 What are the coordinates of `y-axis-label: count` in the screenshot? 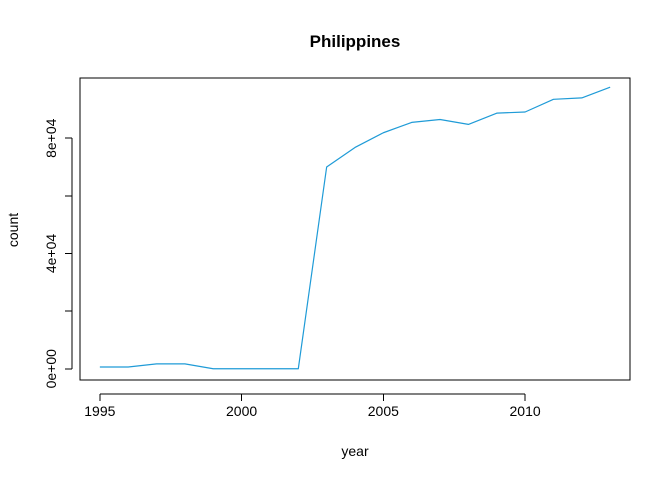 It's located at (13, 230).